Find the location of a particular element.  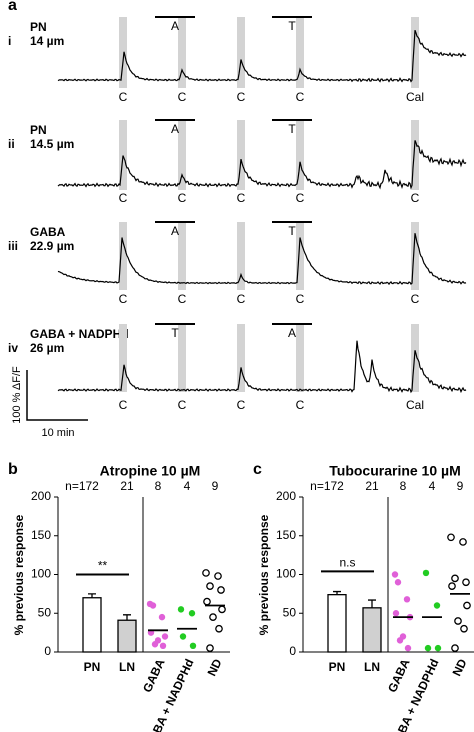

scale-bar is located at coordinates (57, 395).